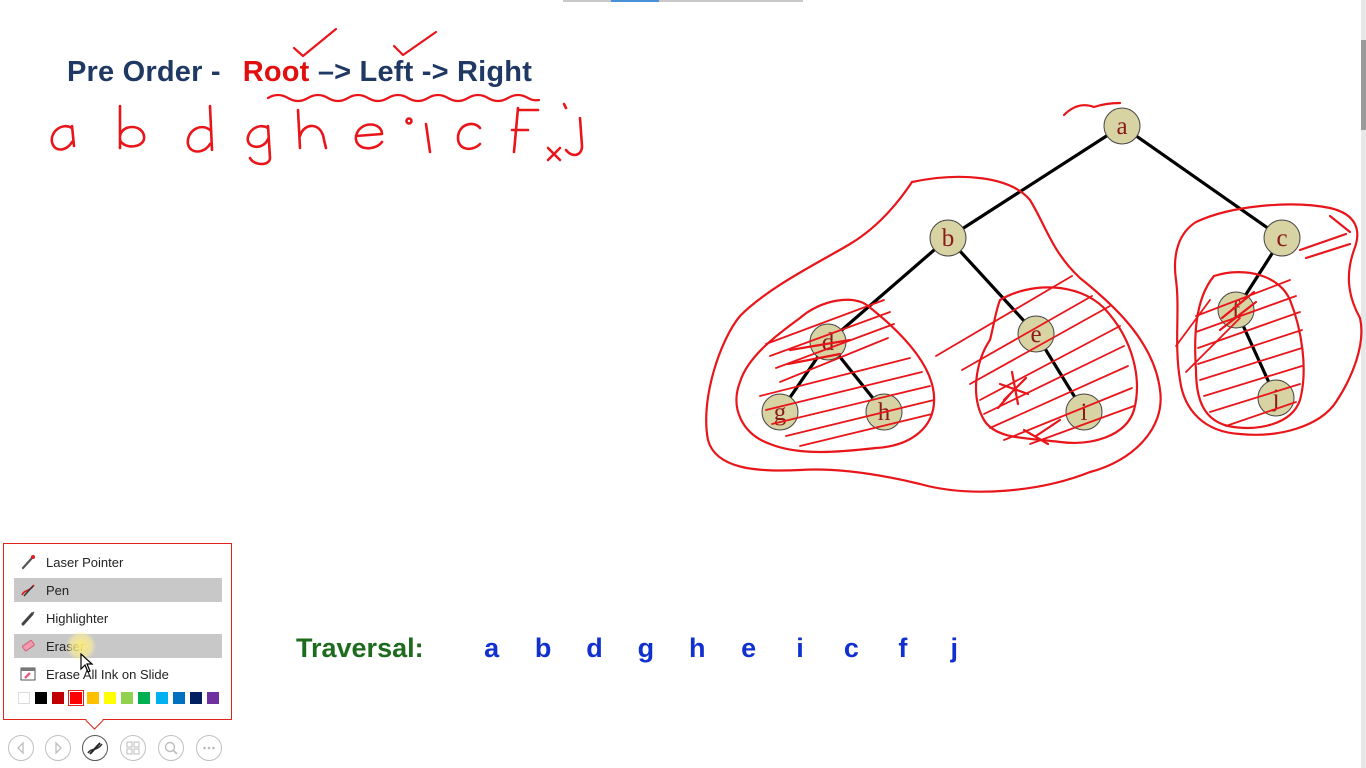  I want to click on node-label: i, so click(1084, 412).